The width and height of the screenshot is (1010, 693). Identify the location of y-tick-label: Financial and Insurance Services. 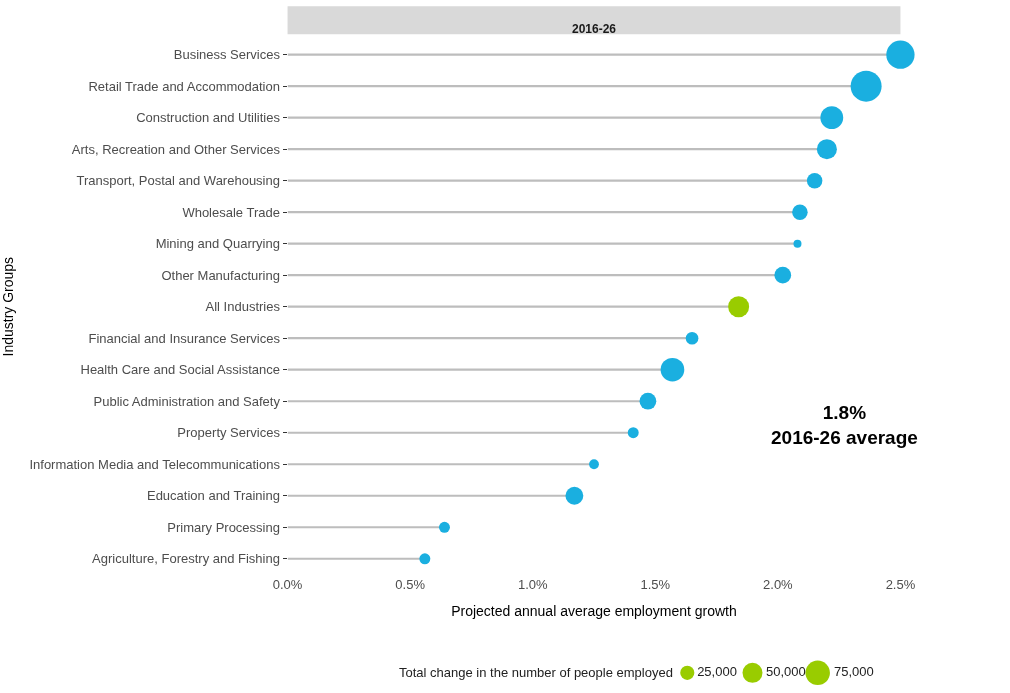
(184, 338).